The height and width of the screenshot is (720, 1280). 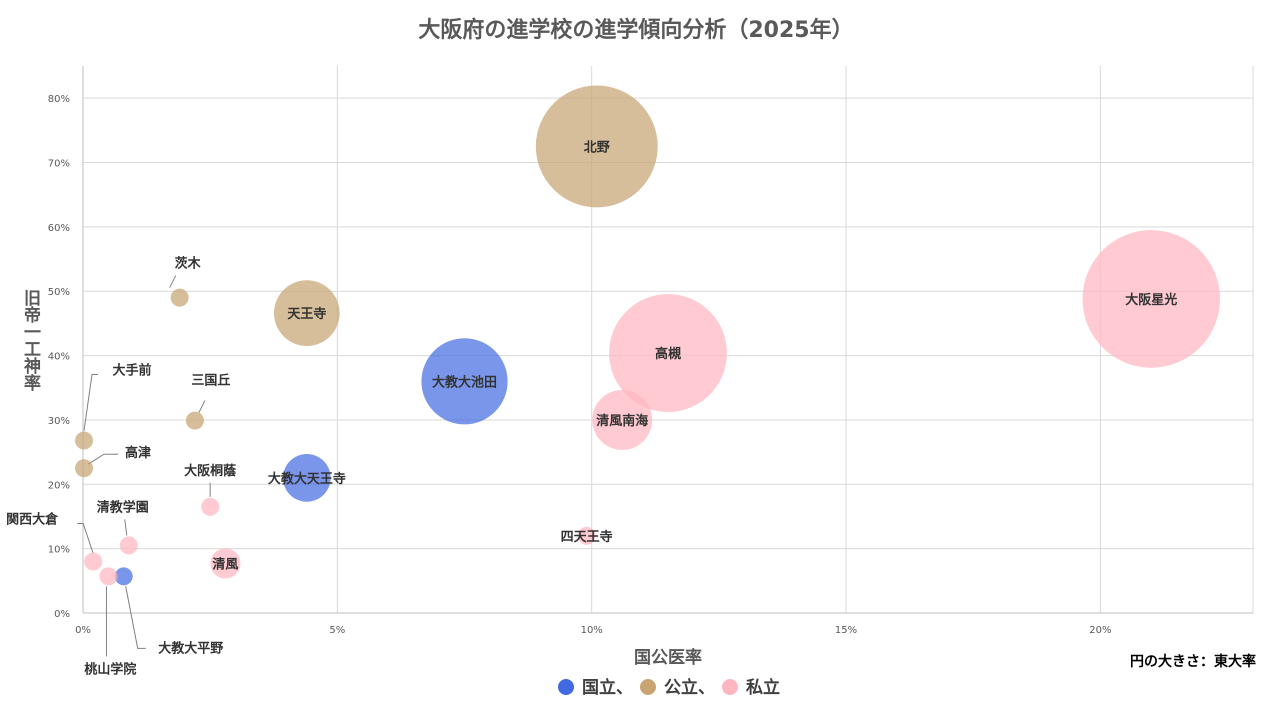 What do you see at coordinates (668, 657) in the screenshot?
I see `x-axis-title: 国公医率` at bounding box center [668, 657].